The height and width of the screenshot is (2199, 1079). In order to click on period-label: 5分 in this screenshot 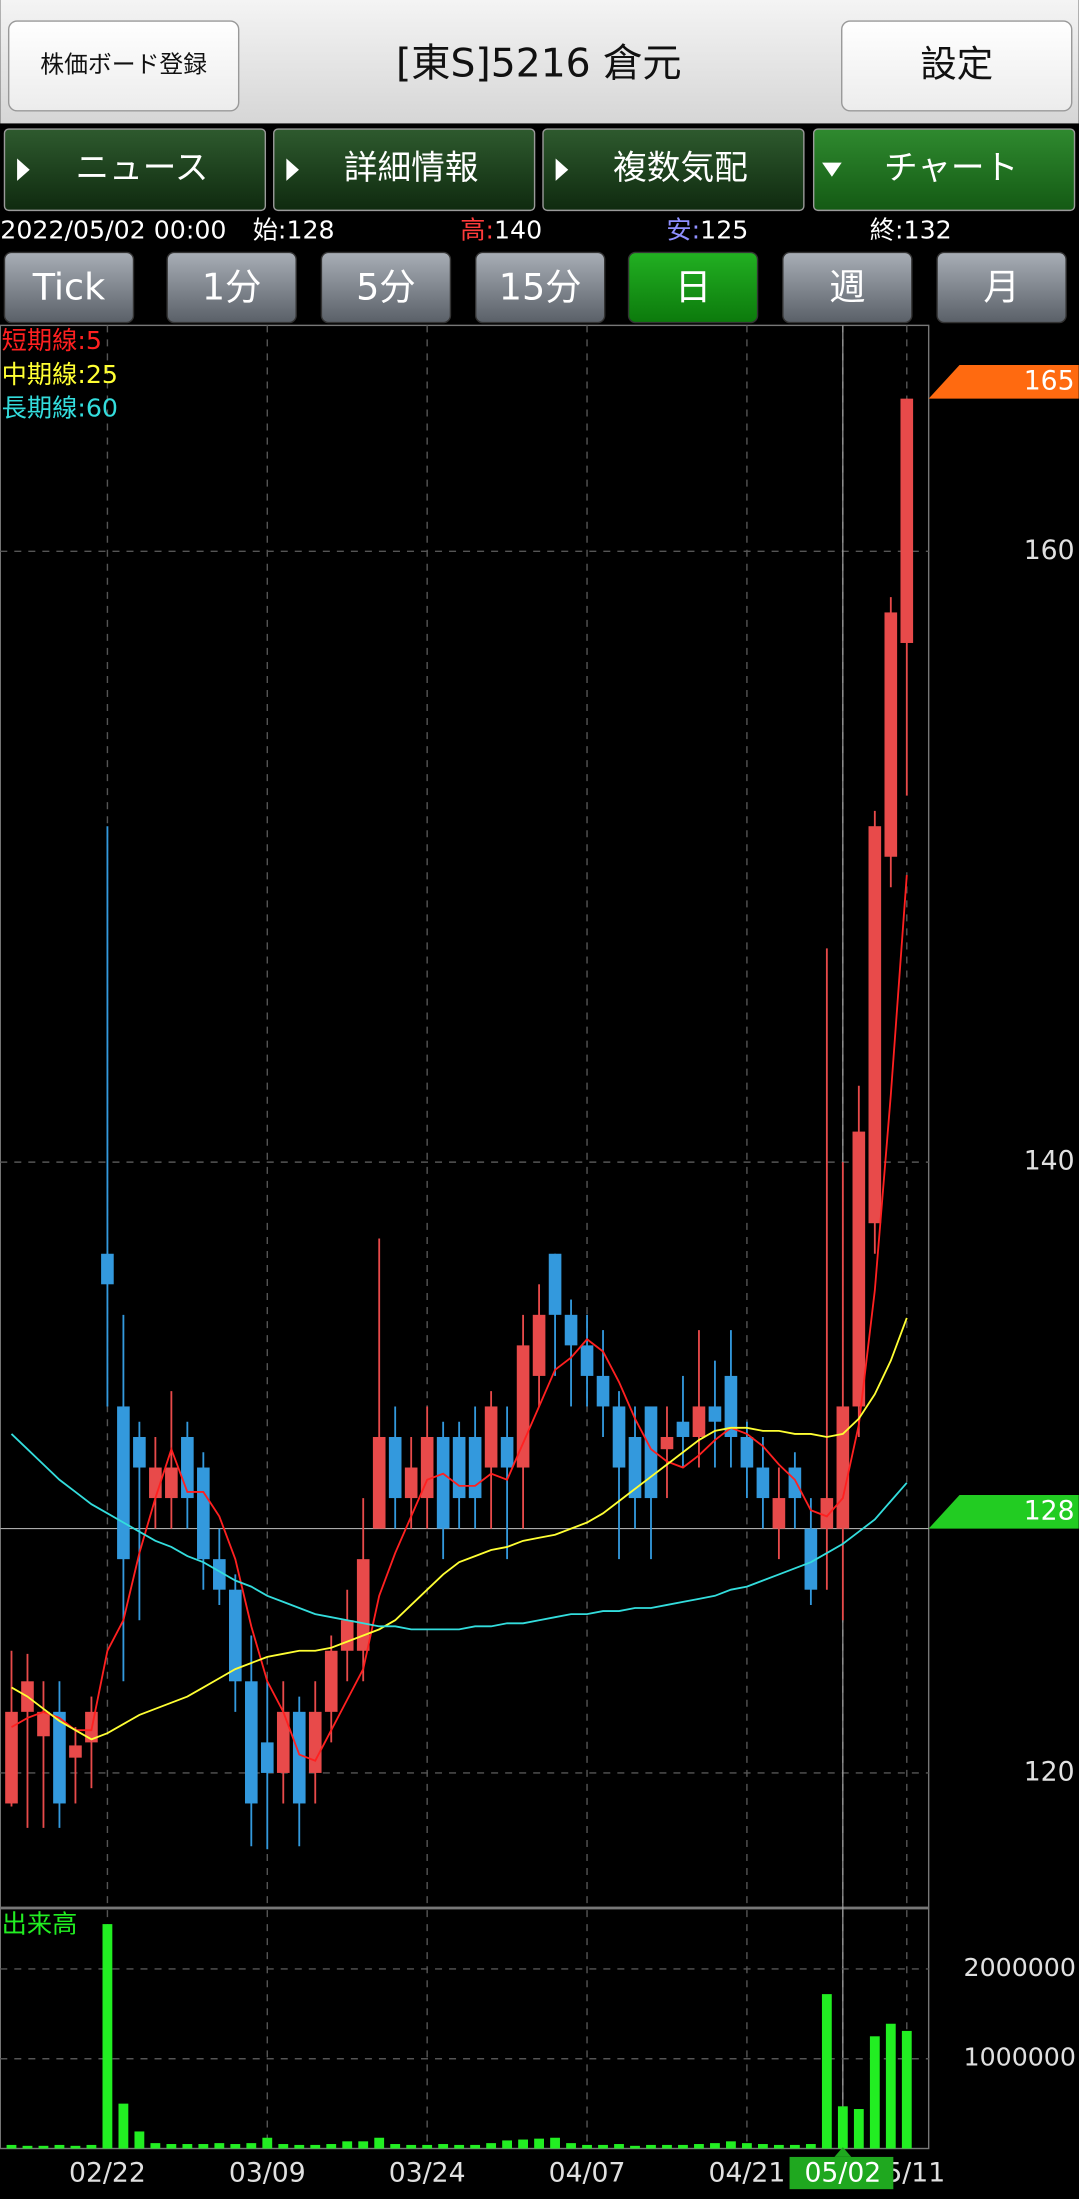, I will do `click(386, 286)`.